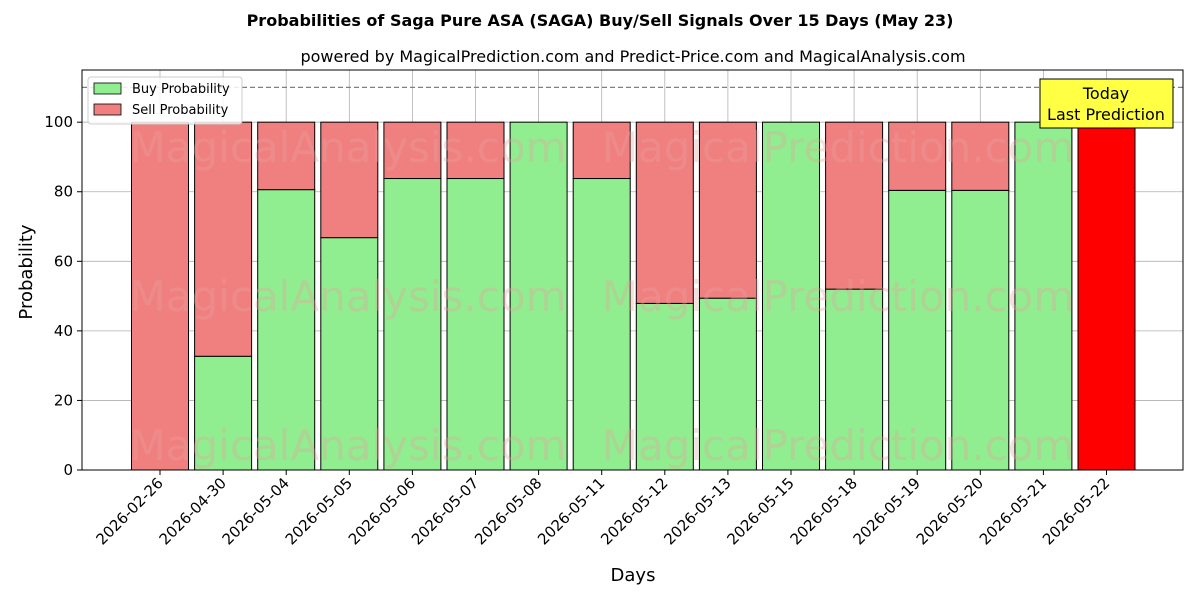  Describe the element at coordinates (887, 511) in the screenshot. I see `x-tick-label: 2026-05-19` at that location.